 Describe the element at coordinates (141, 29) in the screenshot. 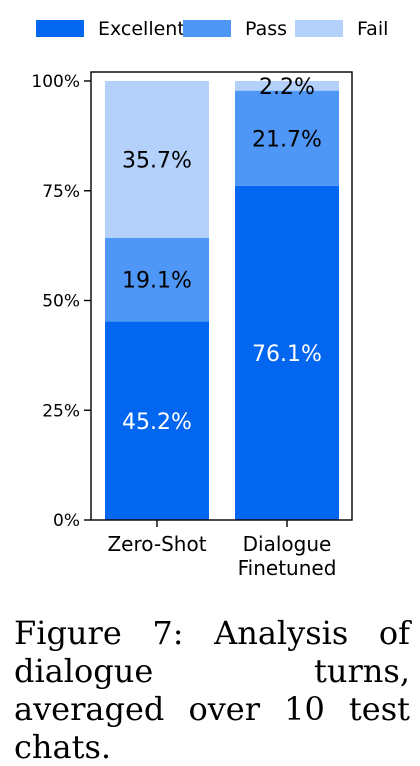

I see `legend-label-excellent: Excellent` at that location.